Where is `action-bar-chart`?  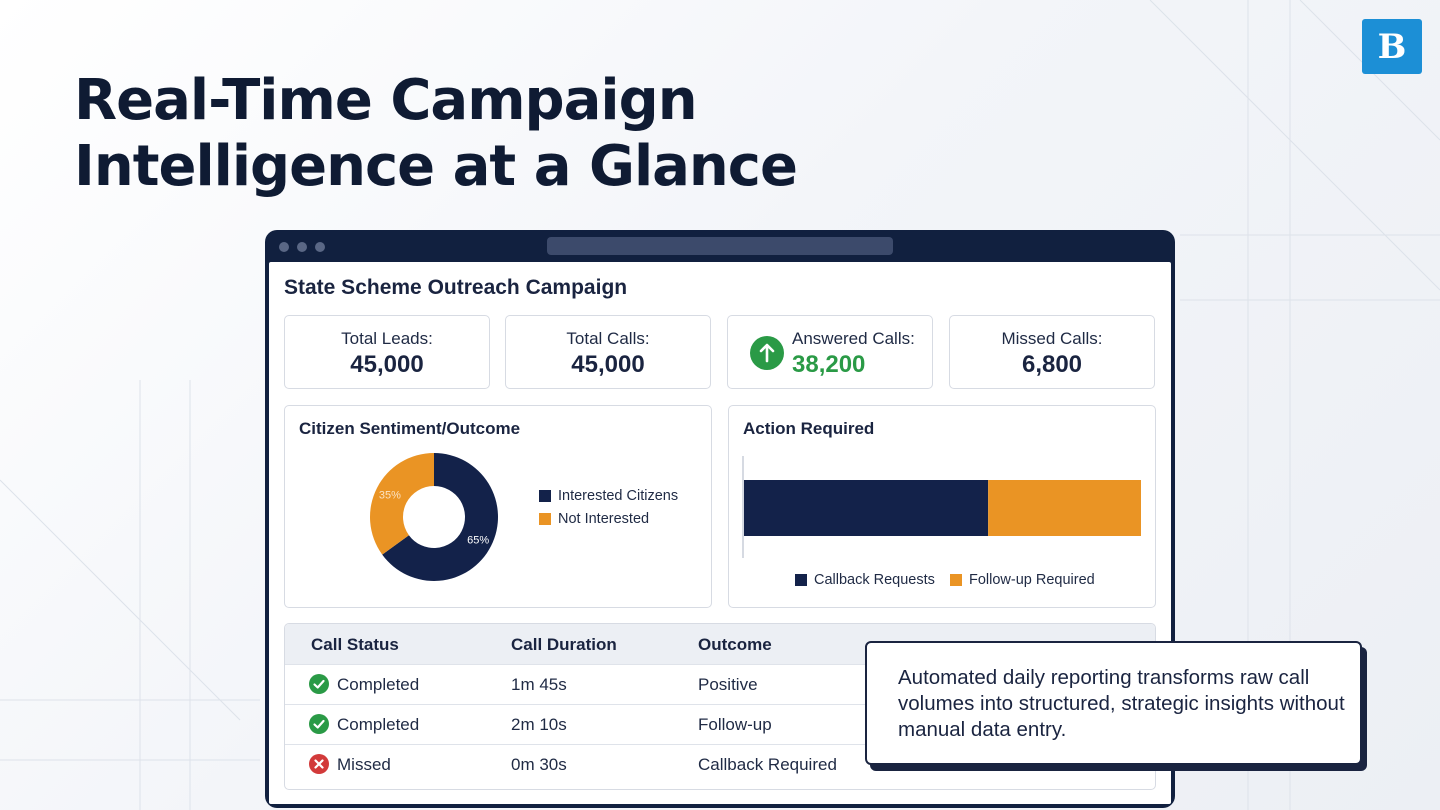 action-bar-chart is located at coordinates (941, 507).